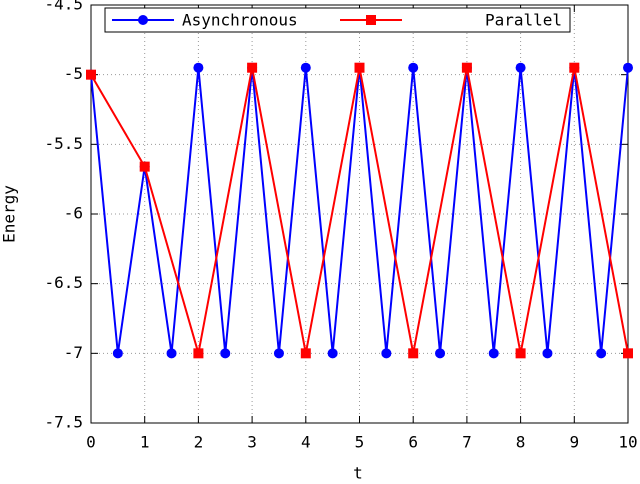 The image size is (640, 484). Describe the element at coordinates (91, 442) in the screenshot. I see `x-tick-label: 0` at that location.